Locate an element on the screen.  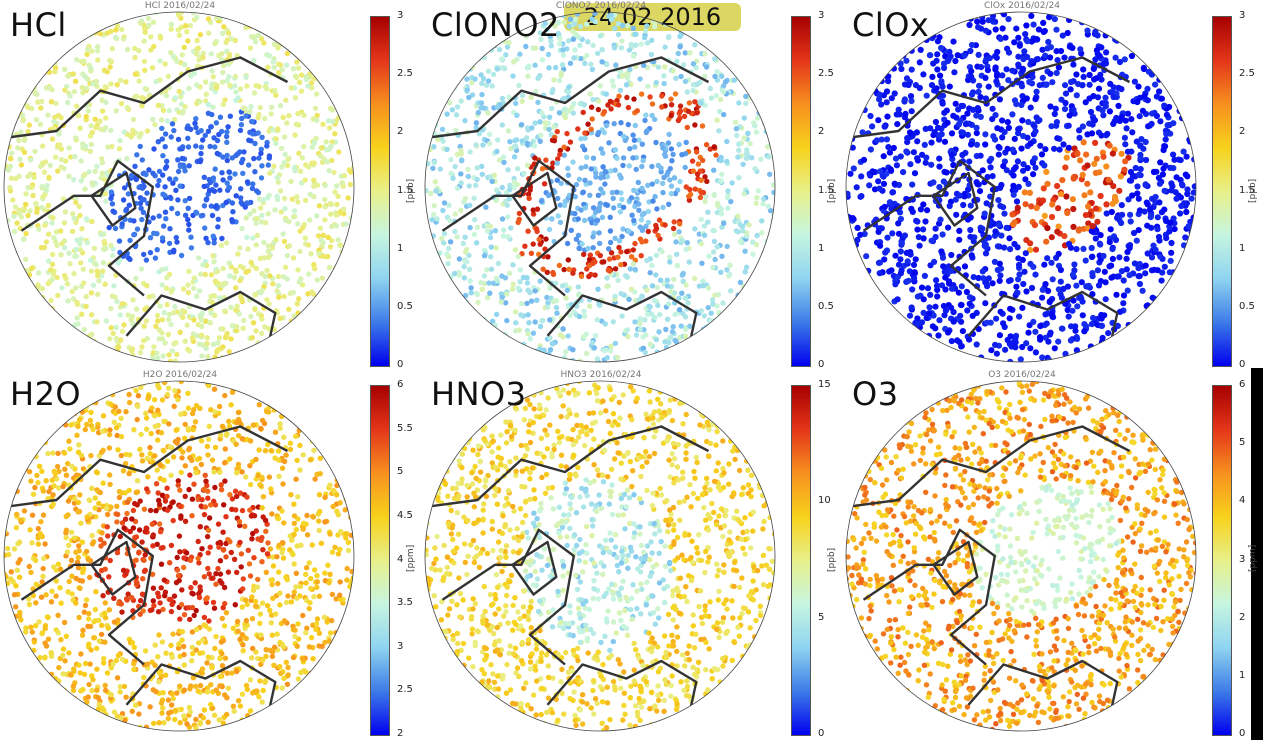
panel-label: H2O is located at coordinates (46, 394).